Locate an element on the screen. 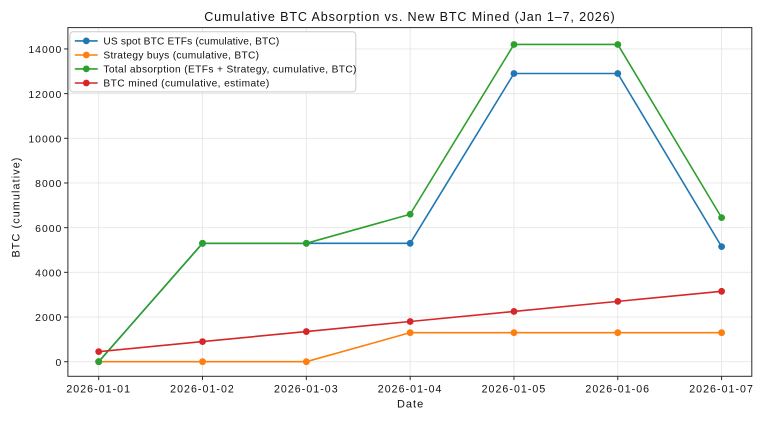  svg-text: 6000 is located at coordinates (48, 229).